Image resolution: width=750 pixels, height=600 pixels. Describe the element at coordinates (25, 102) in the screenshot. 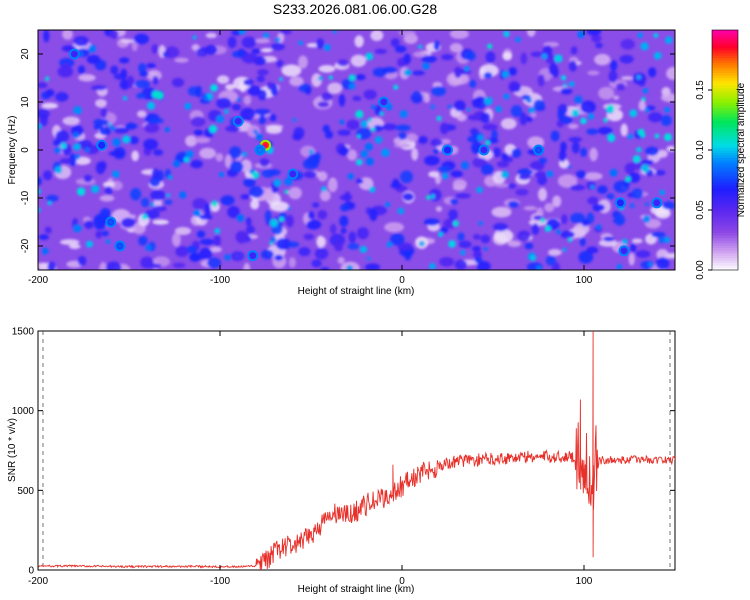

I see `y-tick-label: 10` at that location.